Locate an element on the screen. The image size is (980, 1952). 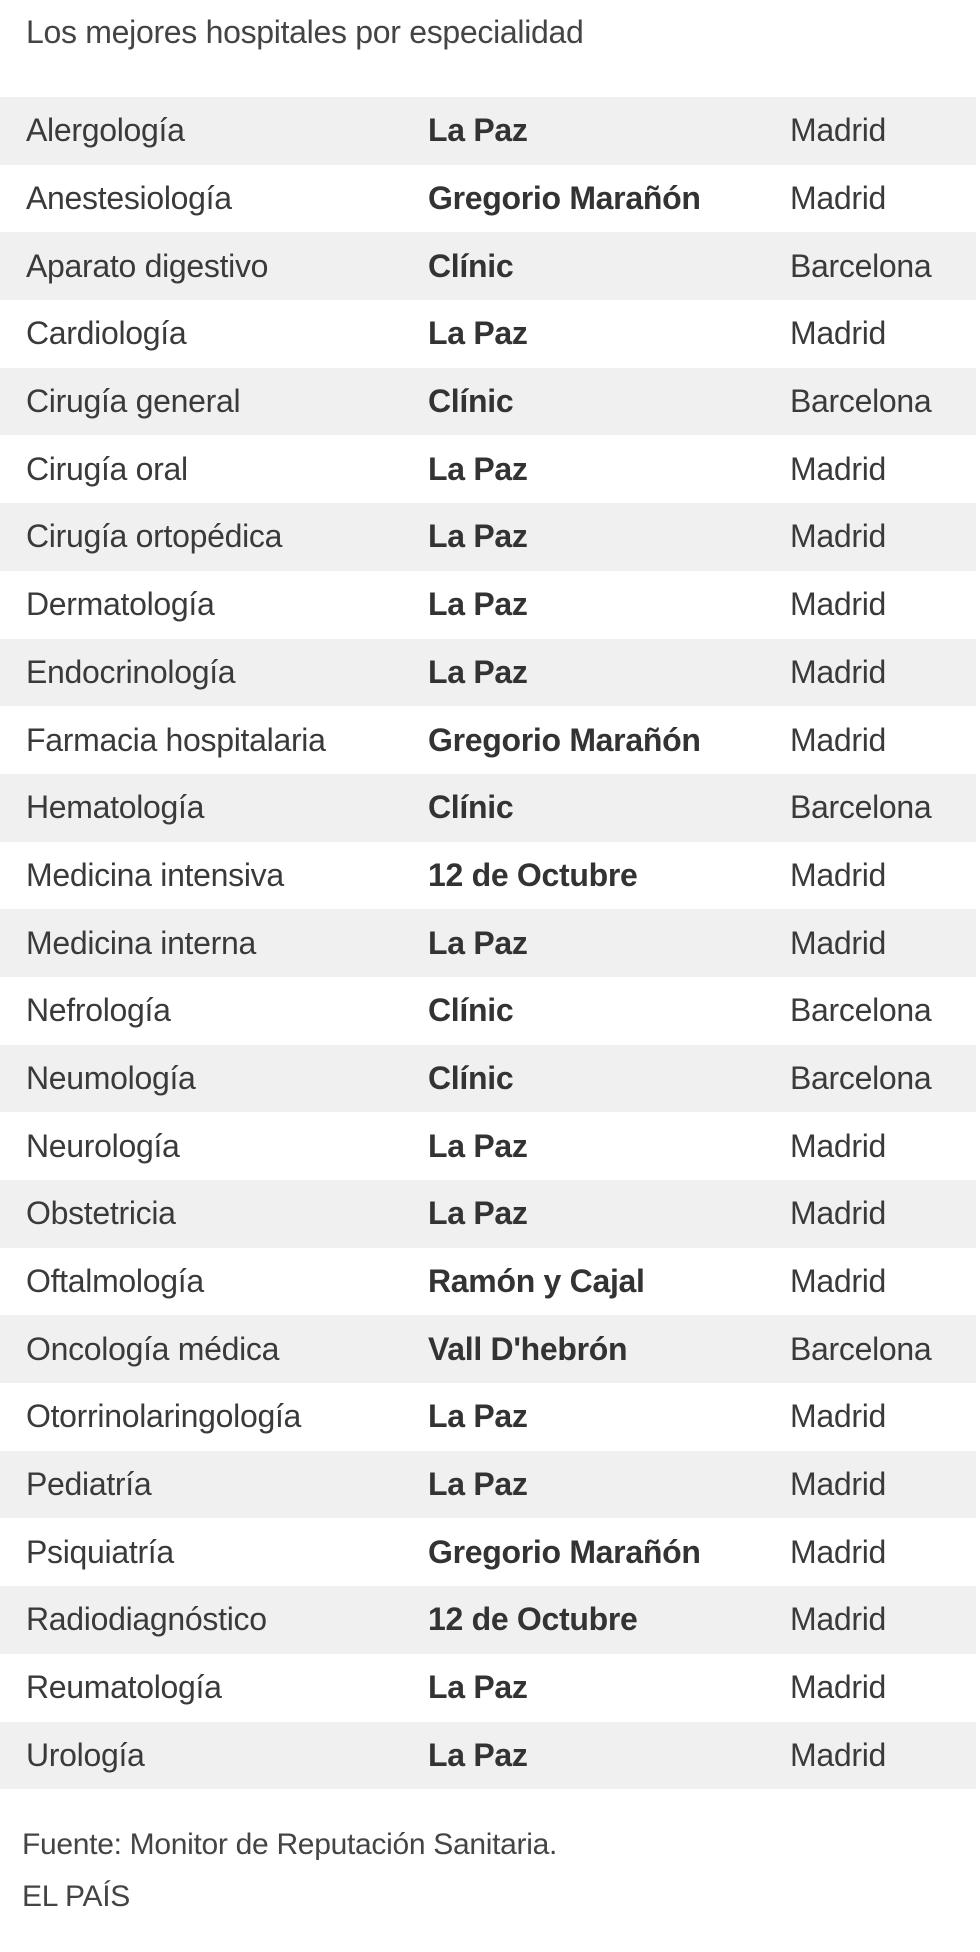
table-row: Obstetricia La Paz Madrid is located at coordinates (488, 1214).